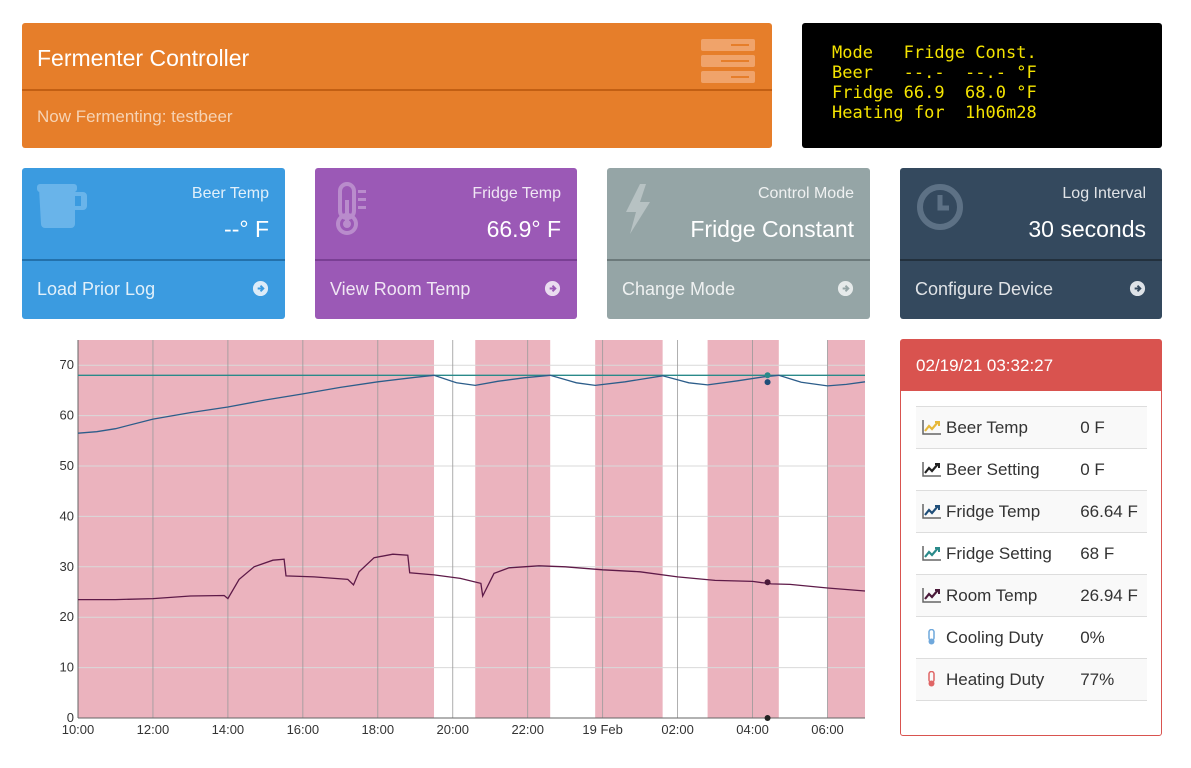 The image size is (1191, 768). I want to click on status-row-value: 66.64 F, so click(1108, 511).